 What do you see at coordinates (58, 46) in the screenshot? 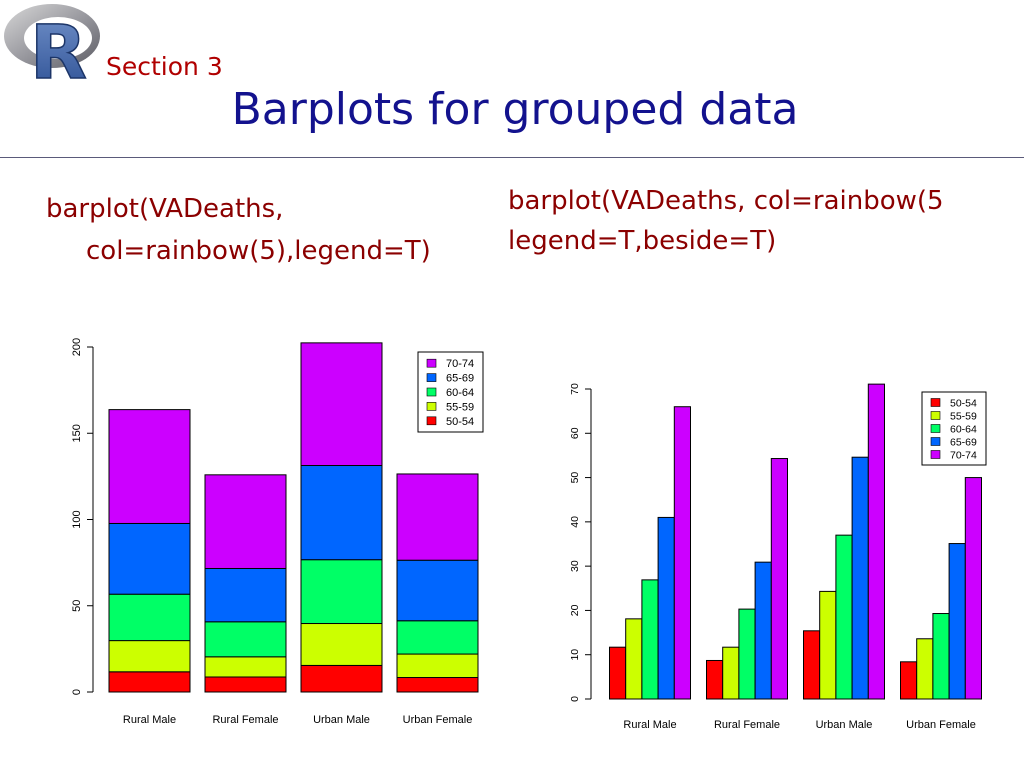
I see `r-logo-letter: R` at bounding box center [58, 46].